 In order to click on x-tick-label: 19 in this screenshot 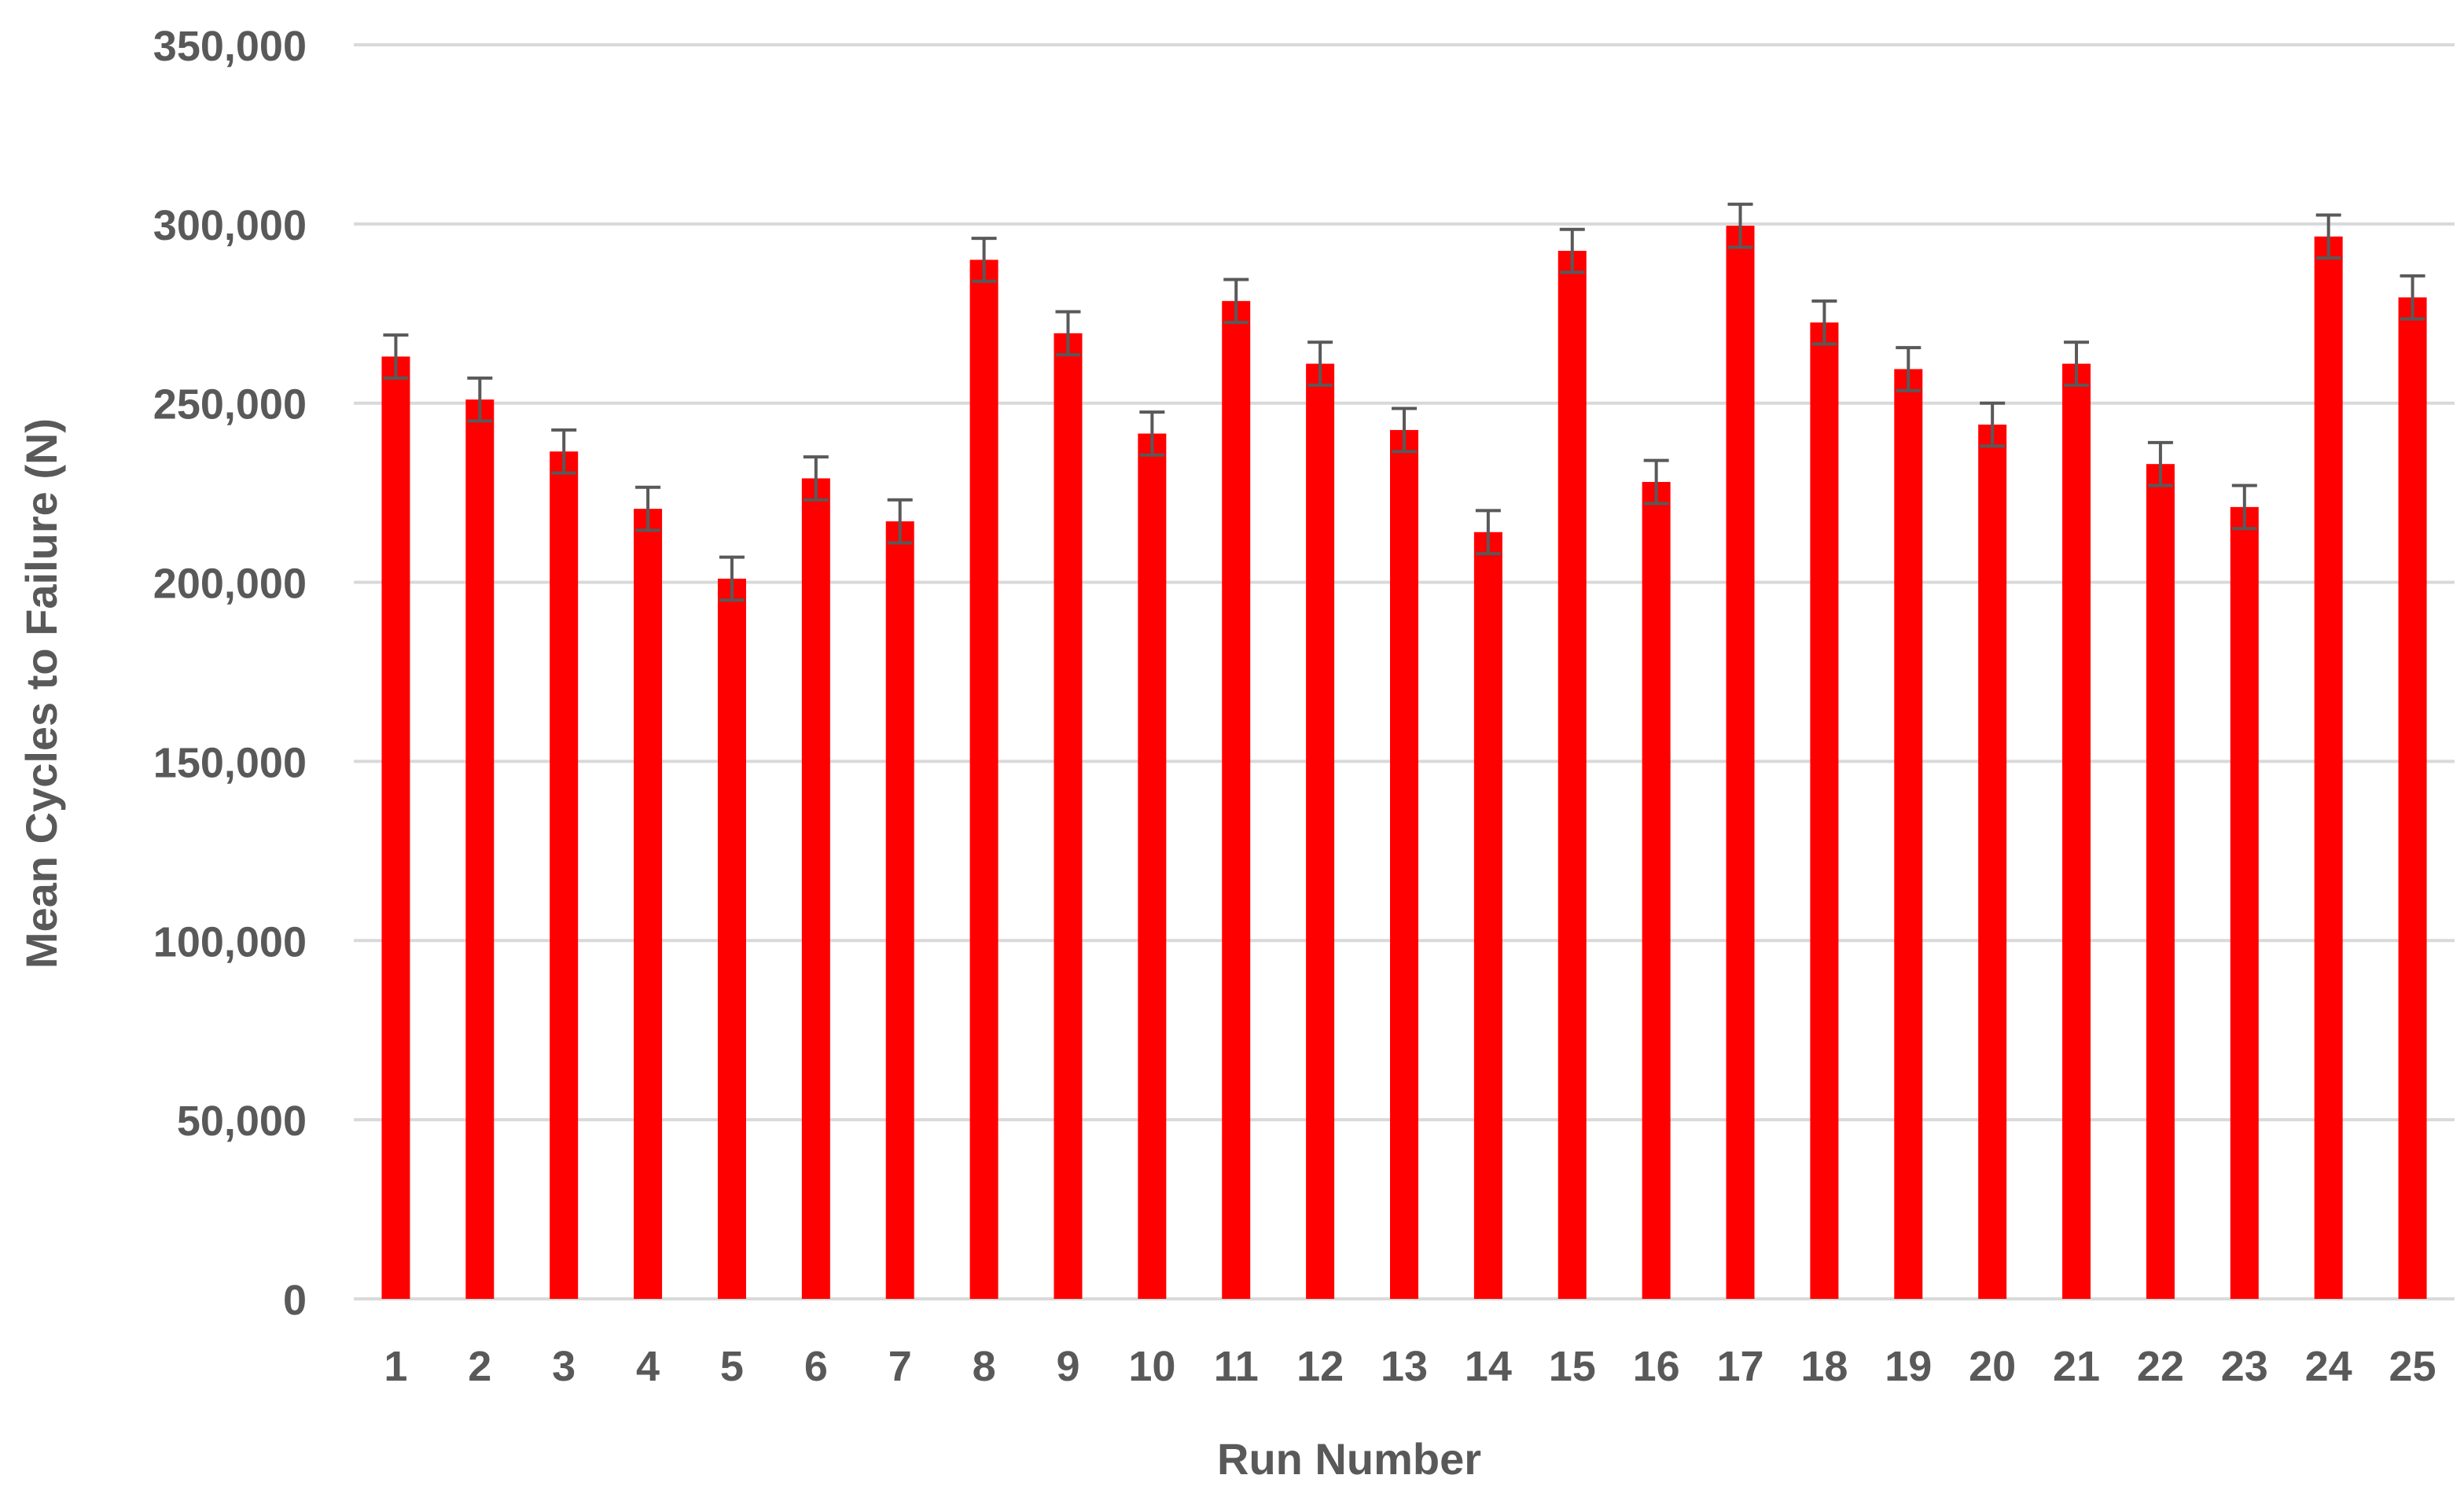, I will do `click(1908, 1366)`.